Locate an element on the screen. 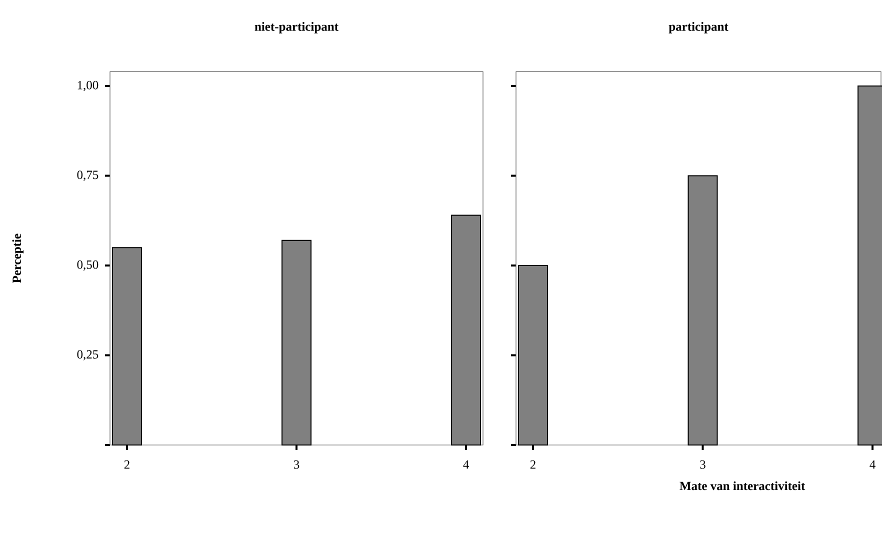  y-tick-label: 0,50 is located at coordinates (87, 265).